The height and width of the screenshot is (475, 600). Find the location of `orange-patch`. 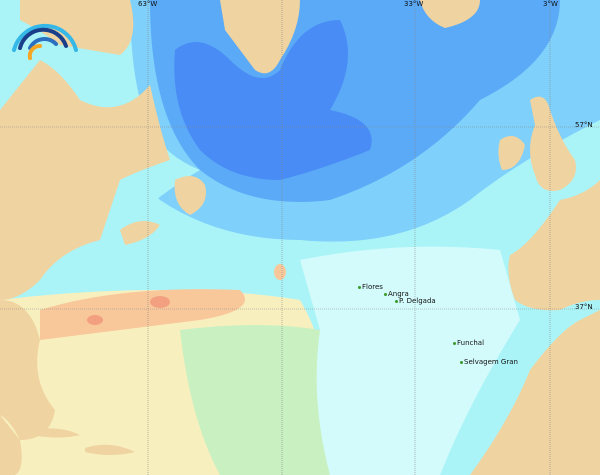

orange-patch is located at coordinates (280, 272).